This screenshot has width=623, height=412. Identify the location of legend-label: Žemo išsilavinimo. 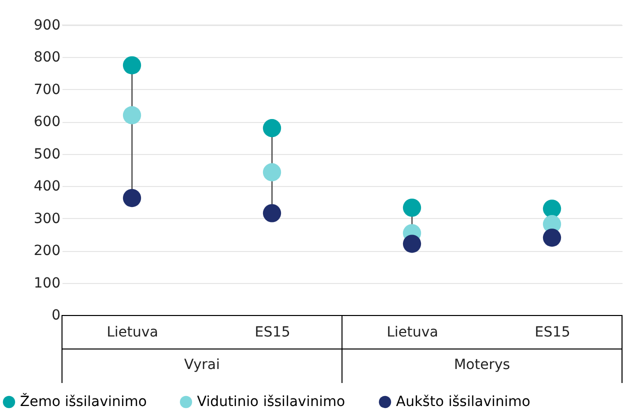
(83, 401).